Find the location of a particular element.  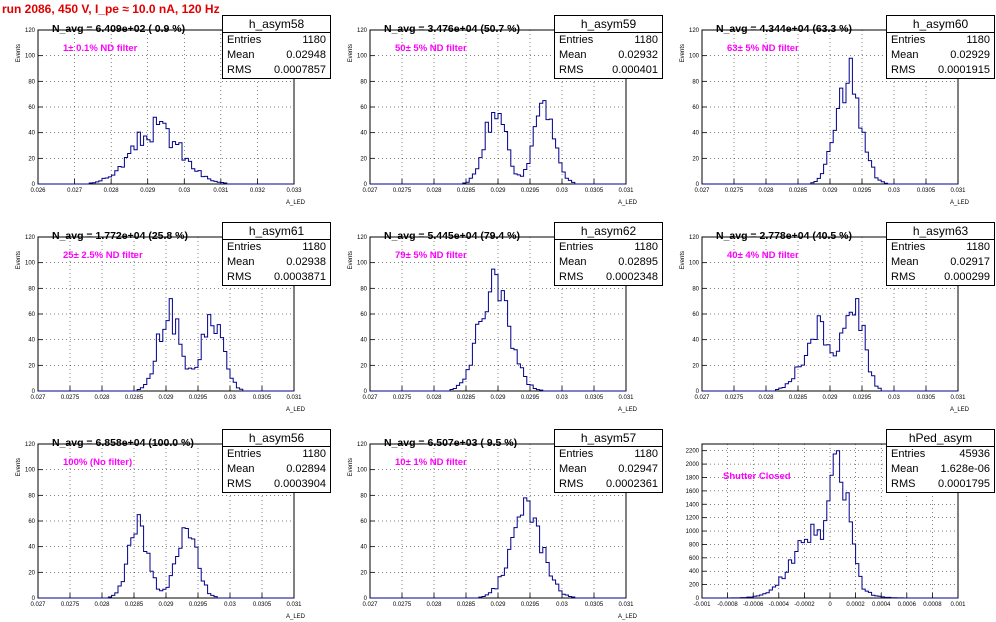

n-avg-label: N_avg = 2.778e+04 (40.5 %) is located at coordinates (784, 236).